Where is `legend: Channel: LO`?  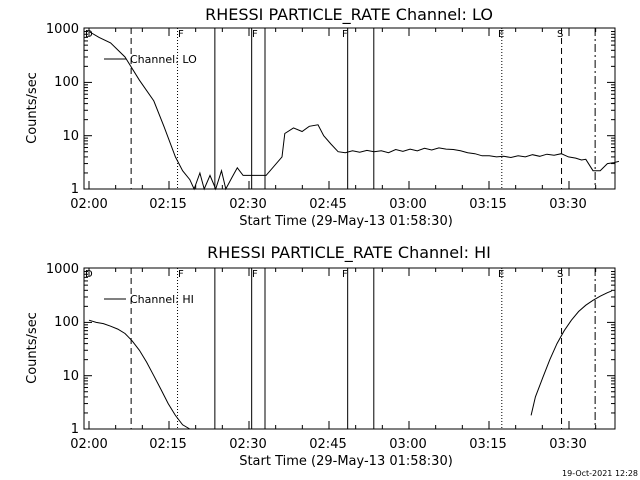
legend: Channel: LO is located at coordinates (150, 59).